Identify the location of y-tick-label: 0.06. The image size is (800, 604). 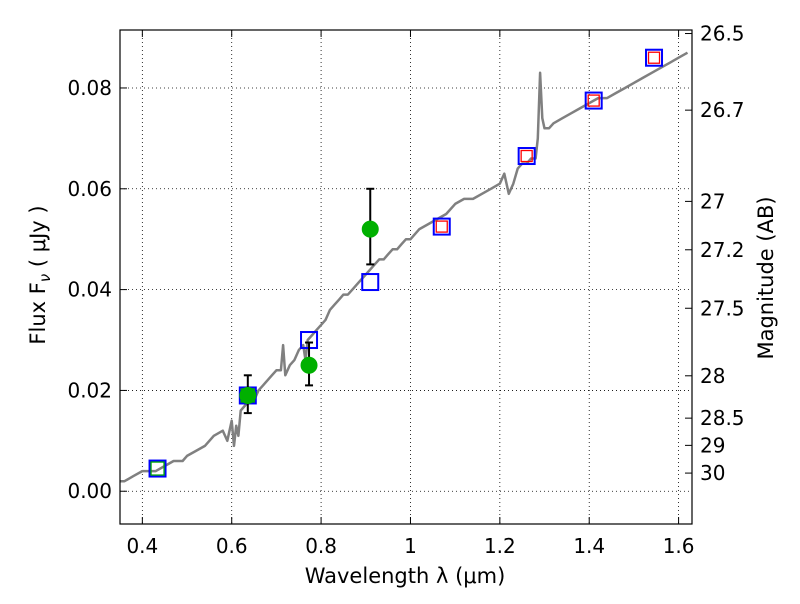
(89, 189).